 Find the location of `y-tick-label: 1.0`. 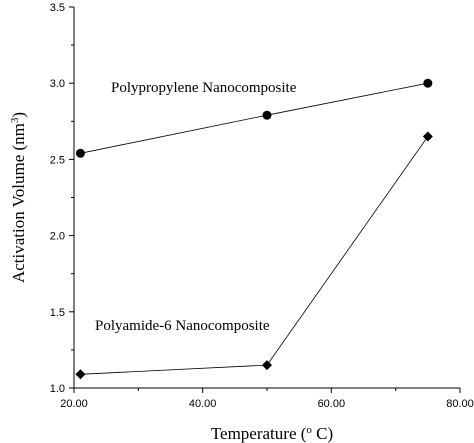

y-tick-label: 1.0 is located at coordinates (57, 389).